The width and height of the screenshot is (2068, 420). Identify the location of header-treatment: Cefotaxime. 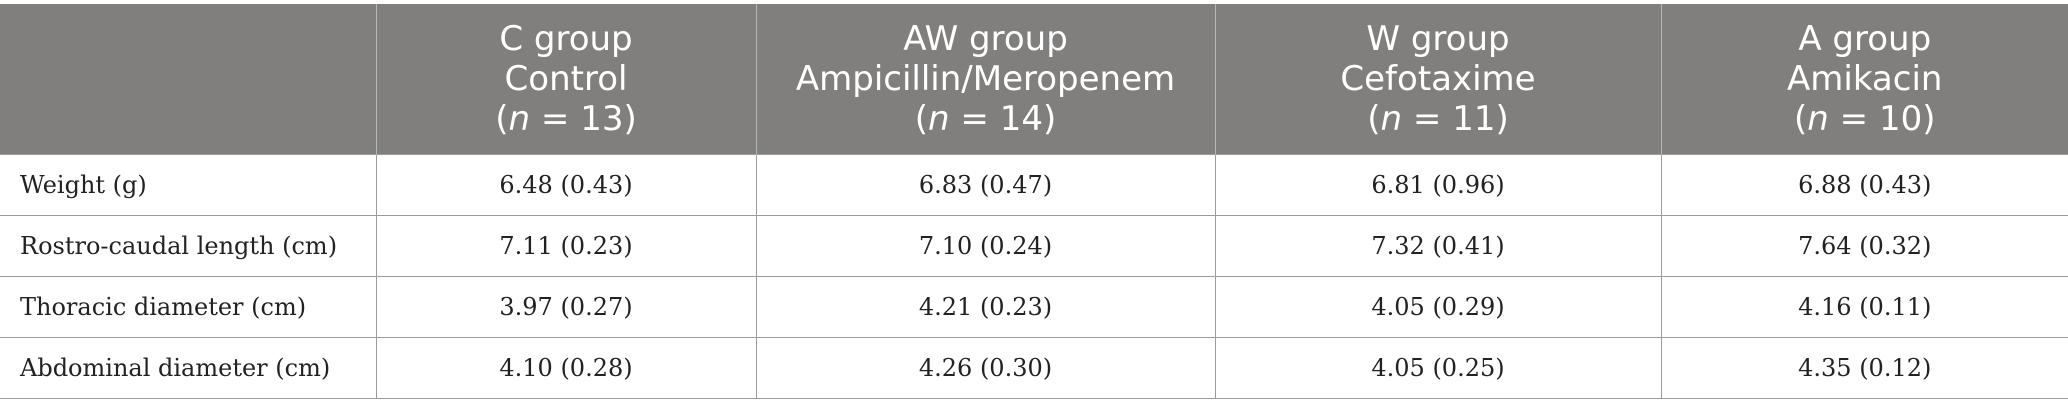
(1438, 79).